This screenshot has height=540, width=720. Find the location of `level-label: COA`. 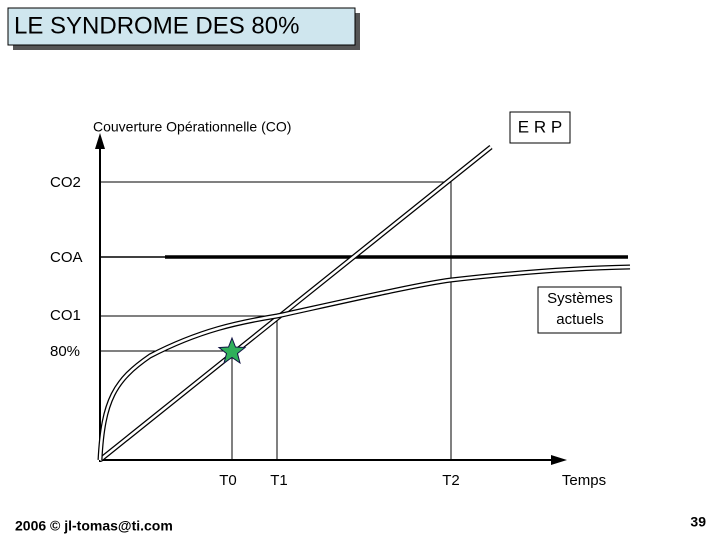

level-label: COA is located at coordinates (66, 257).